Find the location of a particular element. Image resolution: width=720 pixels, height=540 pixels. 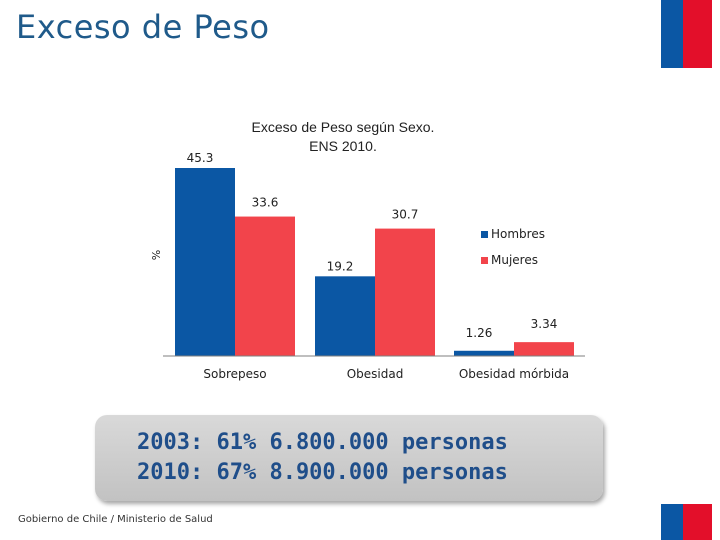

x-tick-label-1: Sobrepeso is located at coordinates (234, 374).